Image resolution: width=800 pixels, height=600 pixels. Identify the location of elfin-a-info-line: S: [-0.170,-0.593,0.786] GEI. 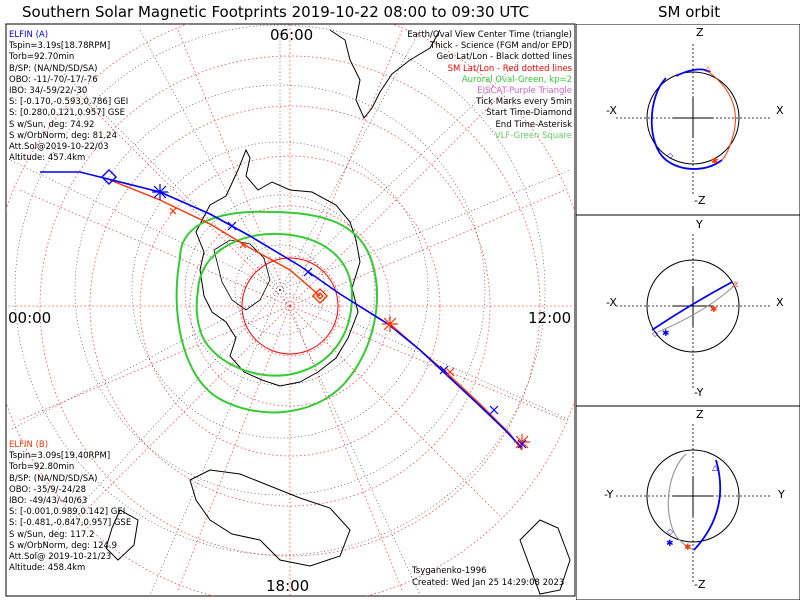
(69, 102).